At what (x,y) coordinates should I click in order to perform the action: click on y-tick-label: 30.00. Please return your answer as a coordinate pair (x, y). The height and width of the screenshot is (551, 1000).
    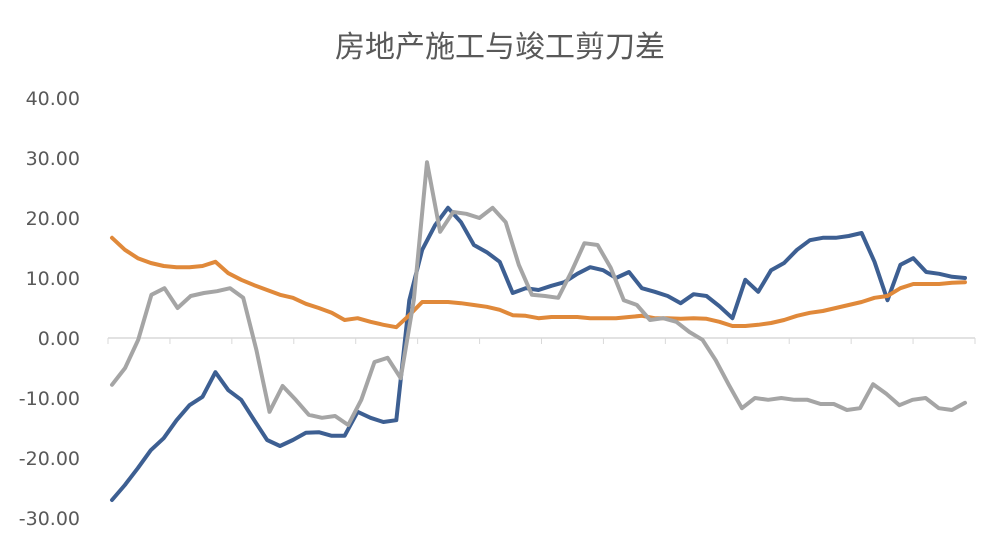
    Looking at the image, I should click on (53, 159).